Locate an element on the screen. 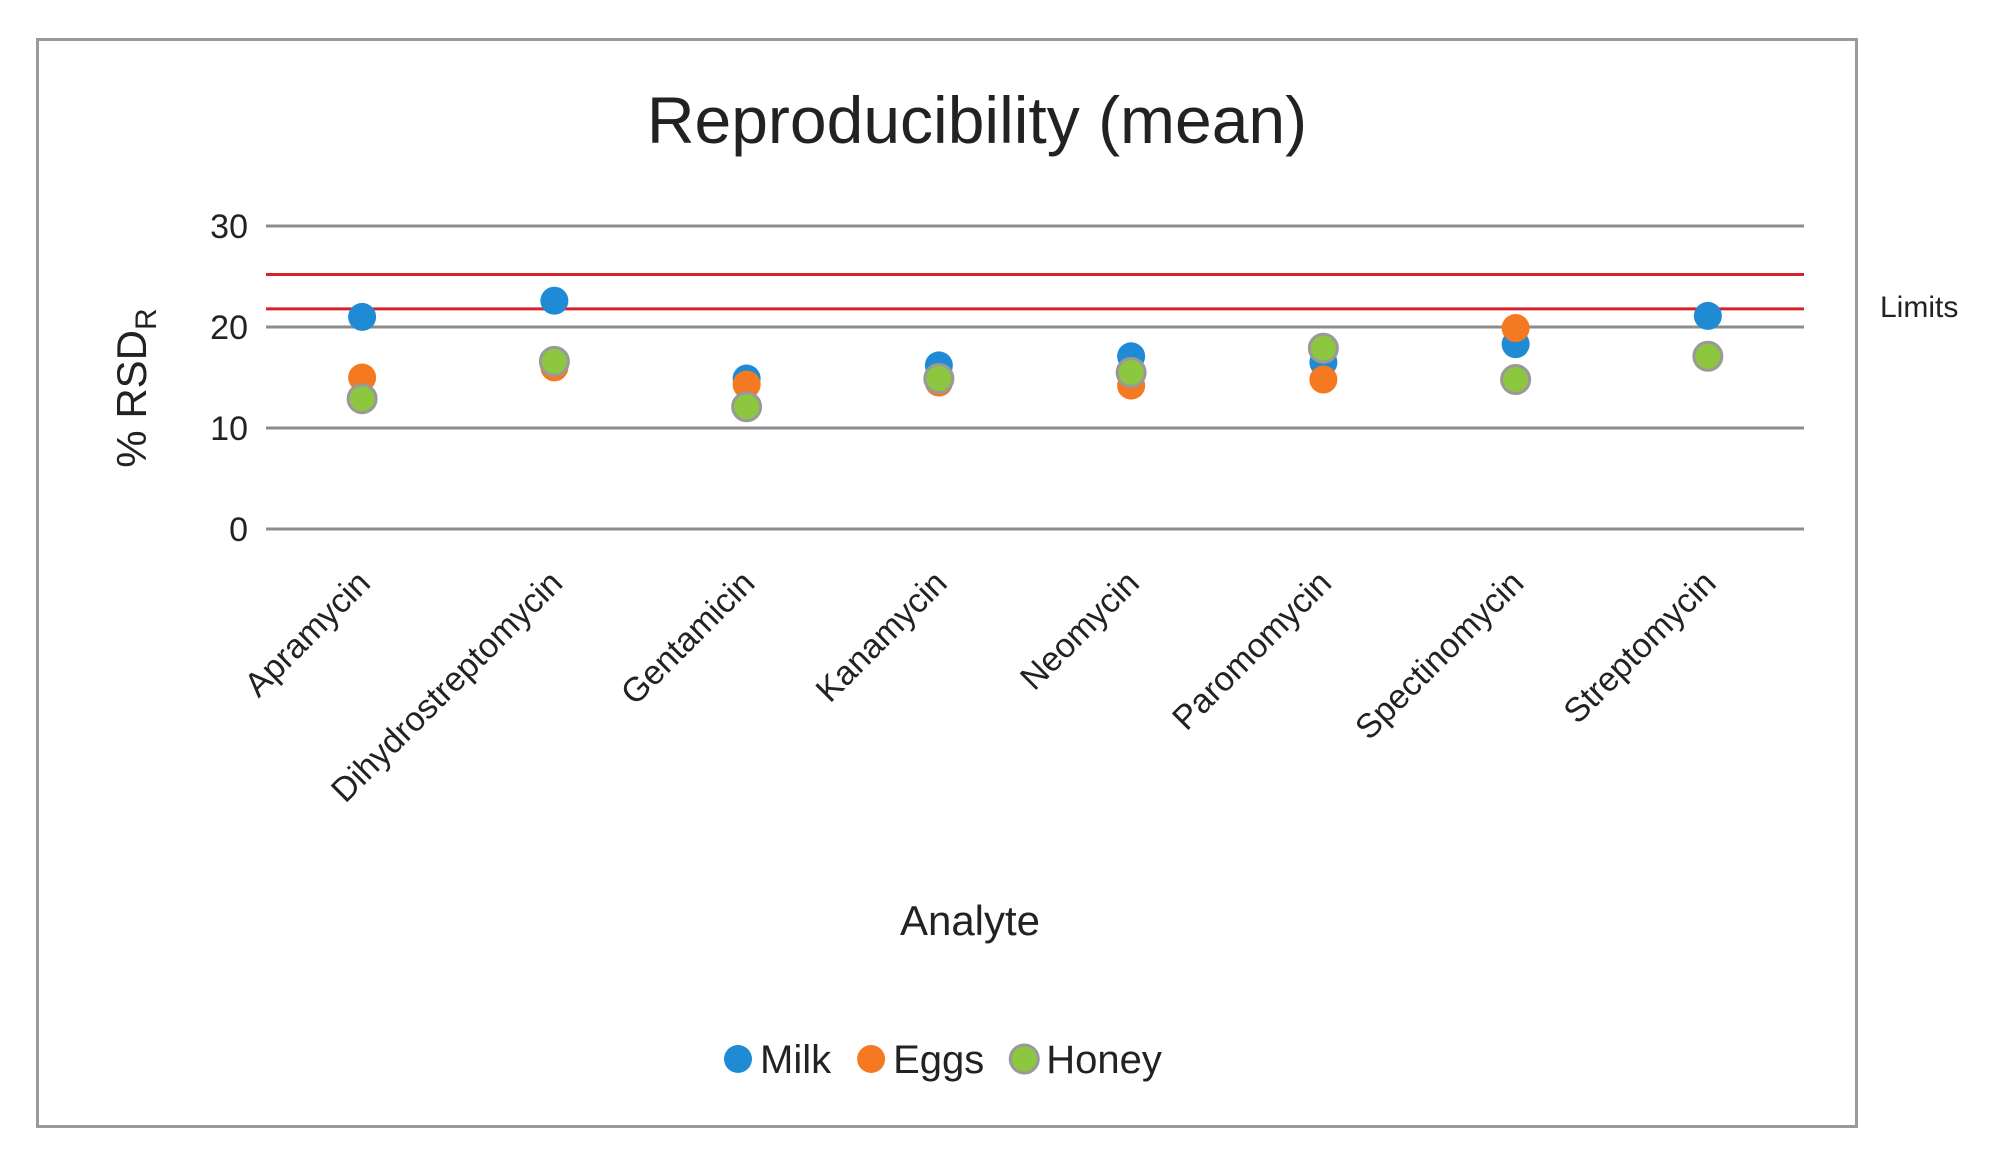 The image size is (2000, 1169). point-honey-paromomycin is located at coordinates (1323, 348).